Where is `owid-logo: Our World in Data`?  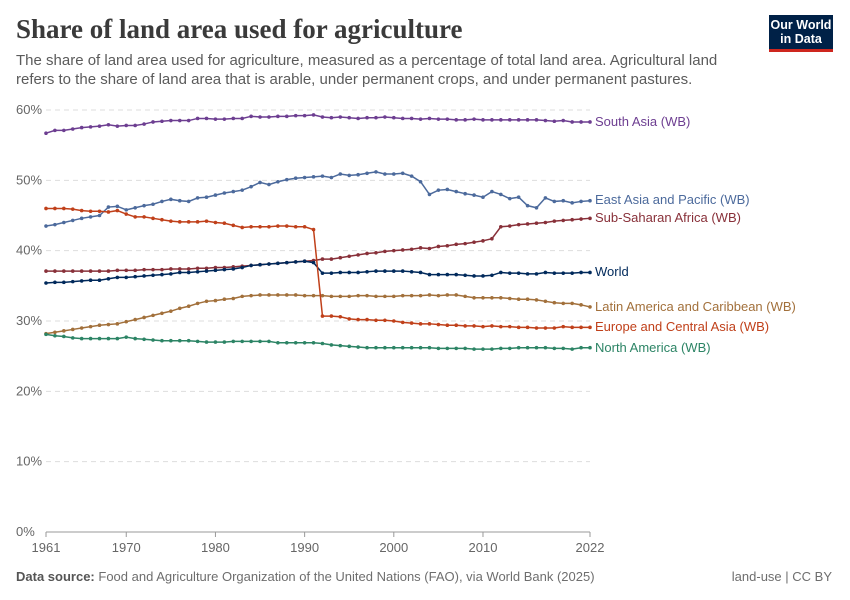
owid-logo: Our World in Data is located at coordinates (801, 33).